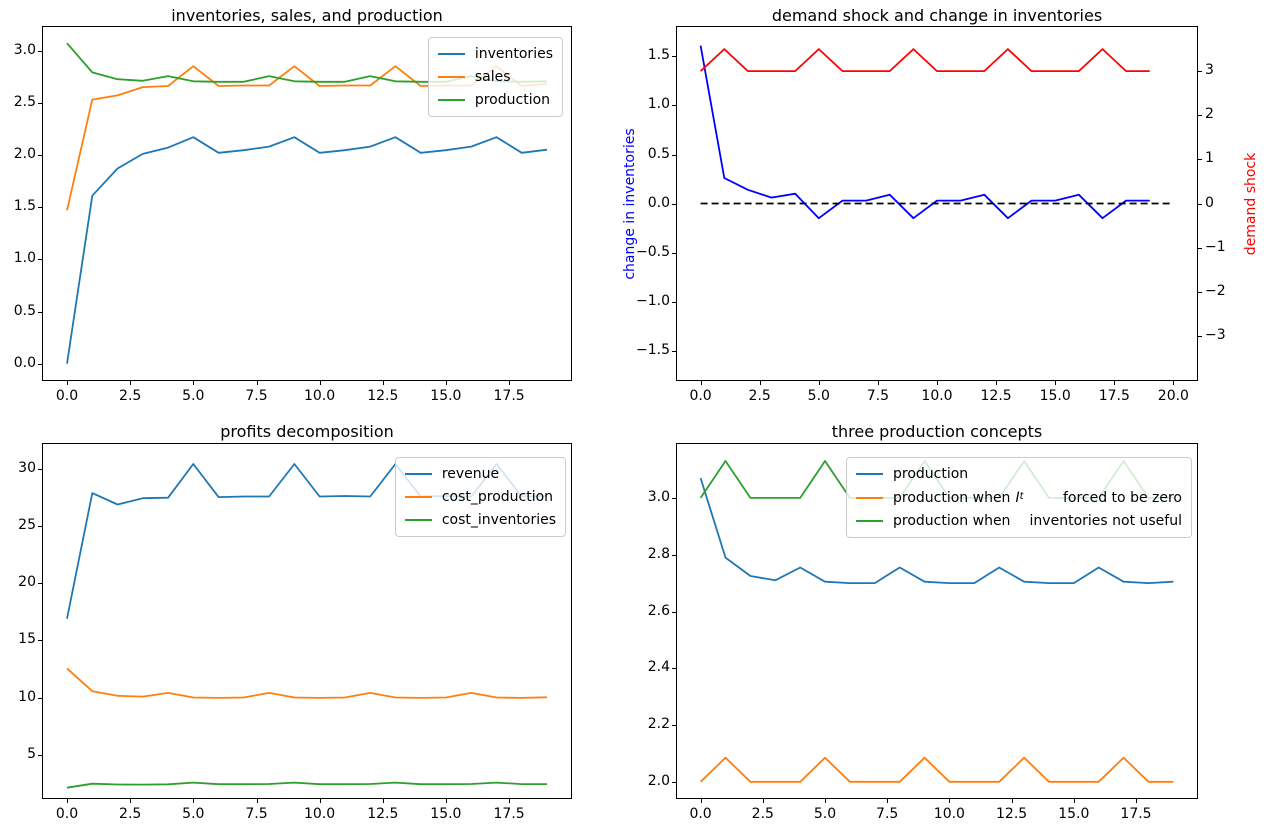 This screenshot has height=834, width=1264. Describe the element at coordinates (658, 55) in the screenshot. I see `y-tick-label: 1.5` at that location.